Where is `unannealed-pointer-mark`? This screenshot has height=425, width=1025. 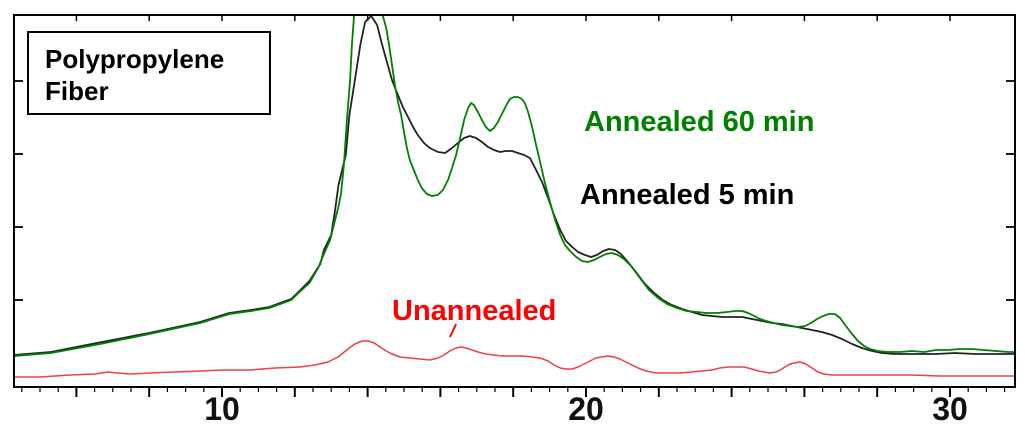
unannealed-pointer-mark is located at coordinates (452, 330).